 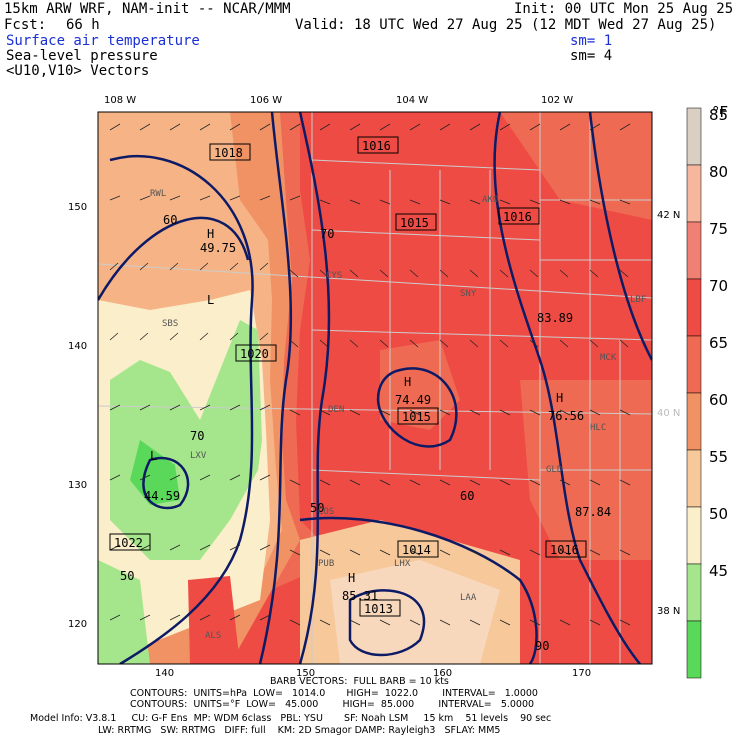 I want to click on bottom-tick-150: 150, so click(x=306, y=673).